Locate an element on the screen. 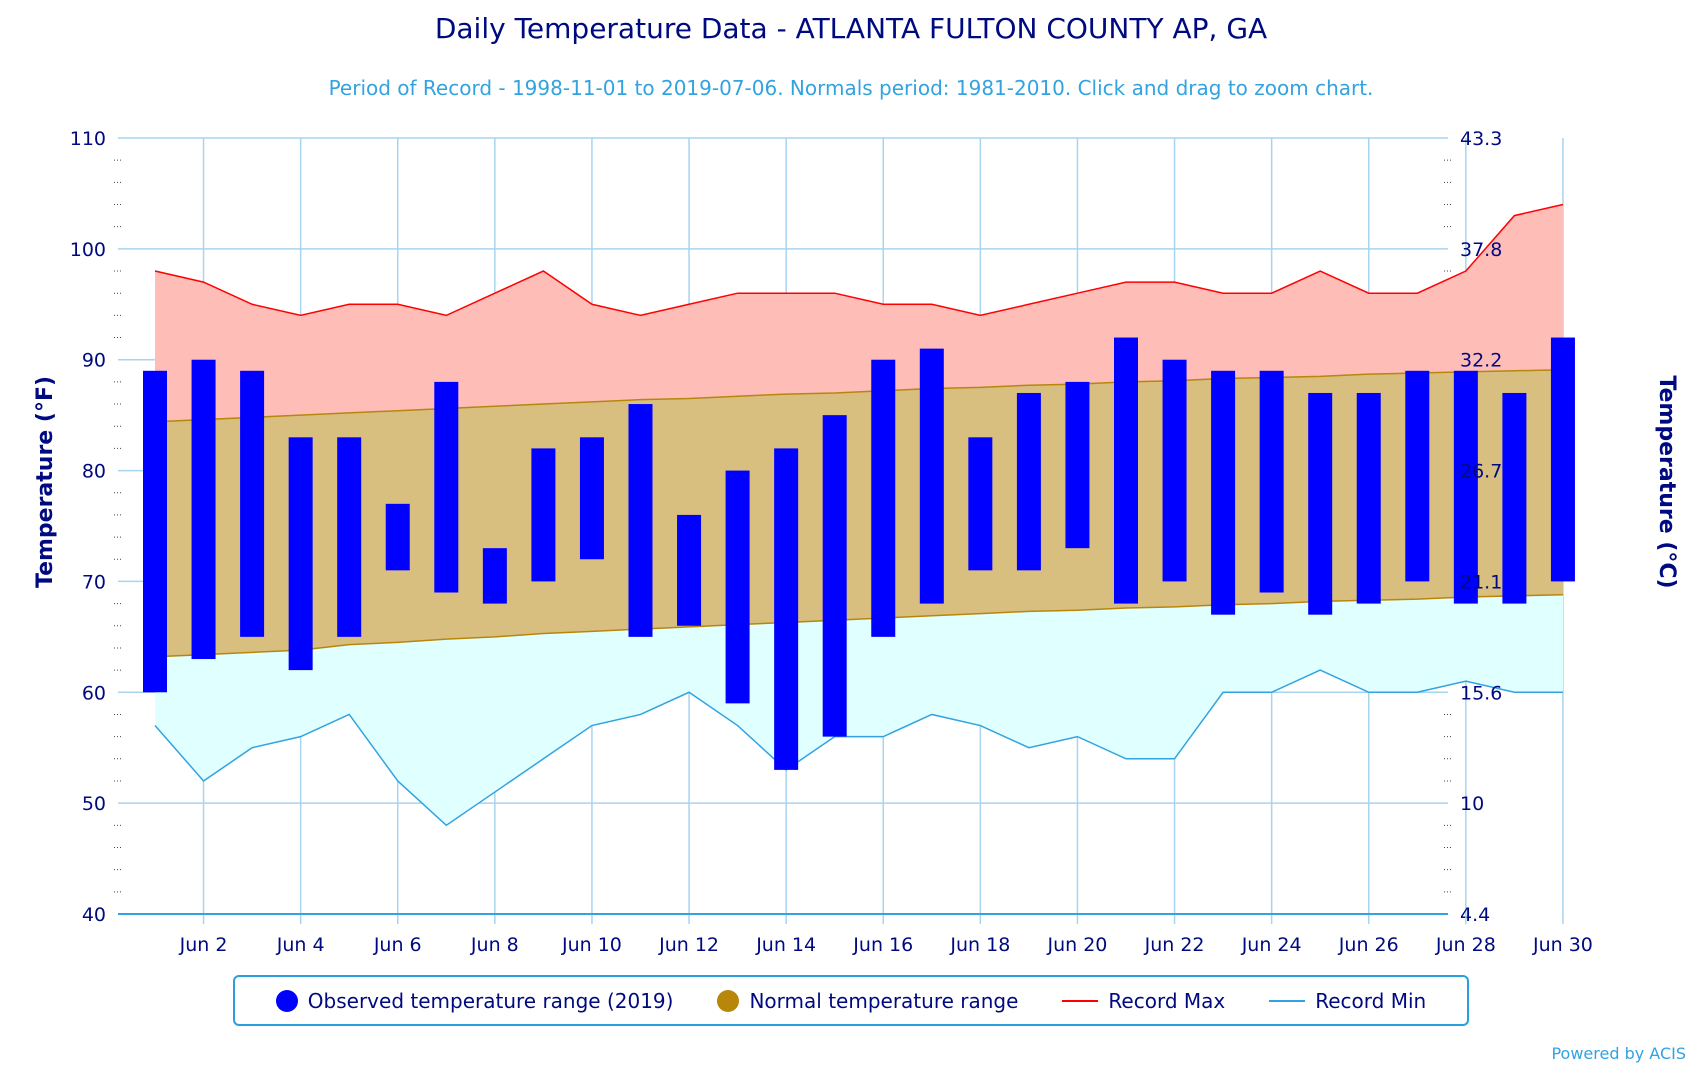  legend-observed: Observed temperature range (2019) is located at coordinates (474, 1000).